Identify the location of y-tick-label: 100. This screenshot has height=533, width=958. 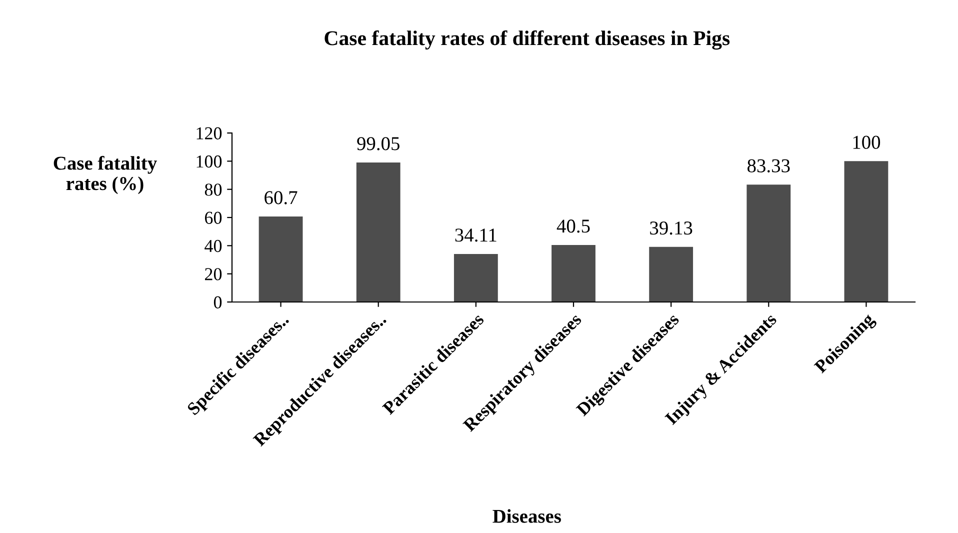
(209, 161).